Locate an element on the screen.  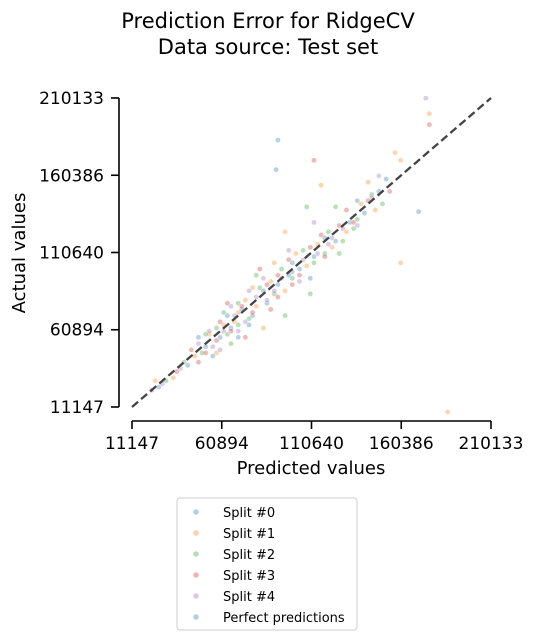
y-tick-label-2: 110640 is located at coordinates (71, 254).